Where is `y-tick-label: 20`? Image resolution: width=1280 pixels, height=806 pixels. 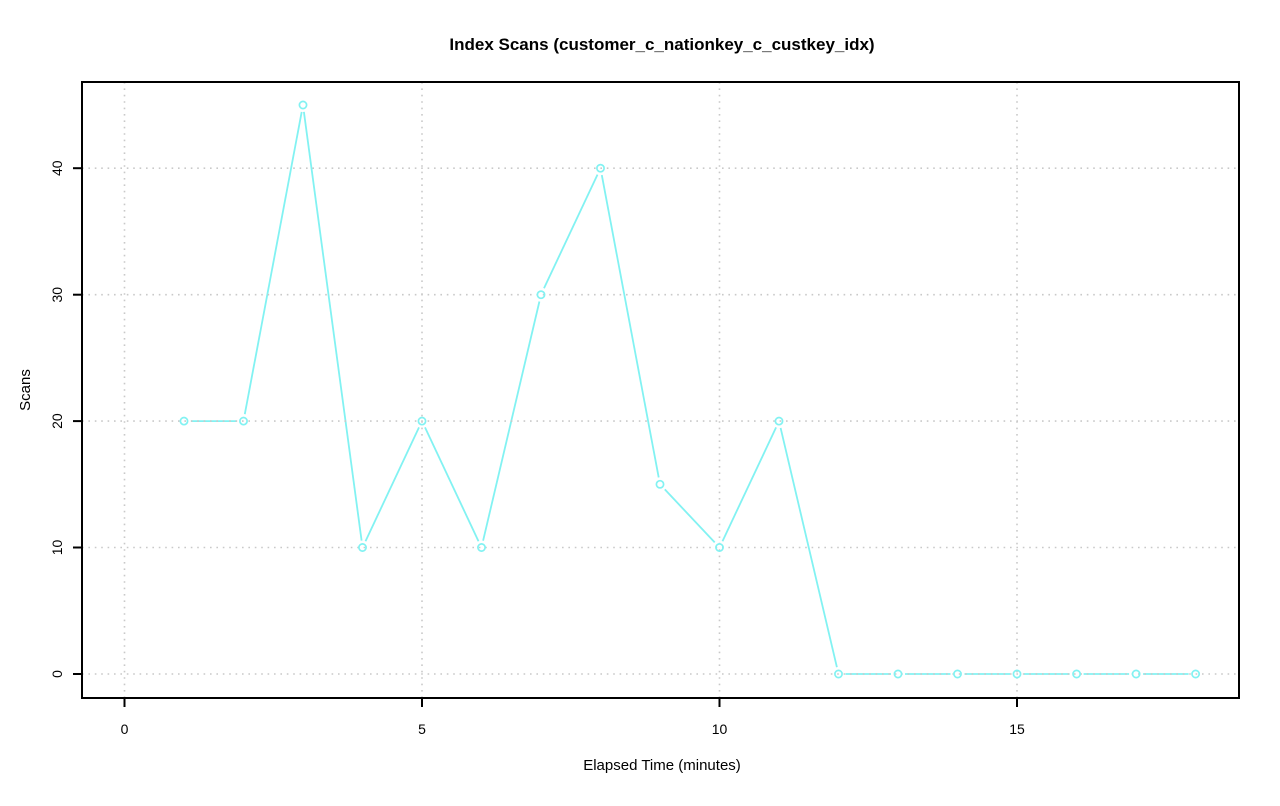 y-tick-label: 20 is located at coordinates (57, 421).